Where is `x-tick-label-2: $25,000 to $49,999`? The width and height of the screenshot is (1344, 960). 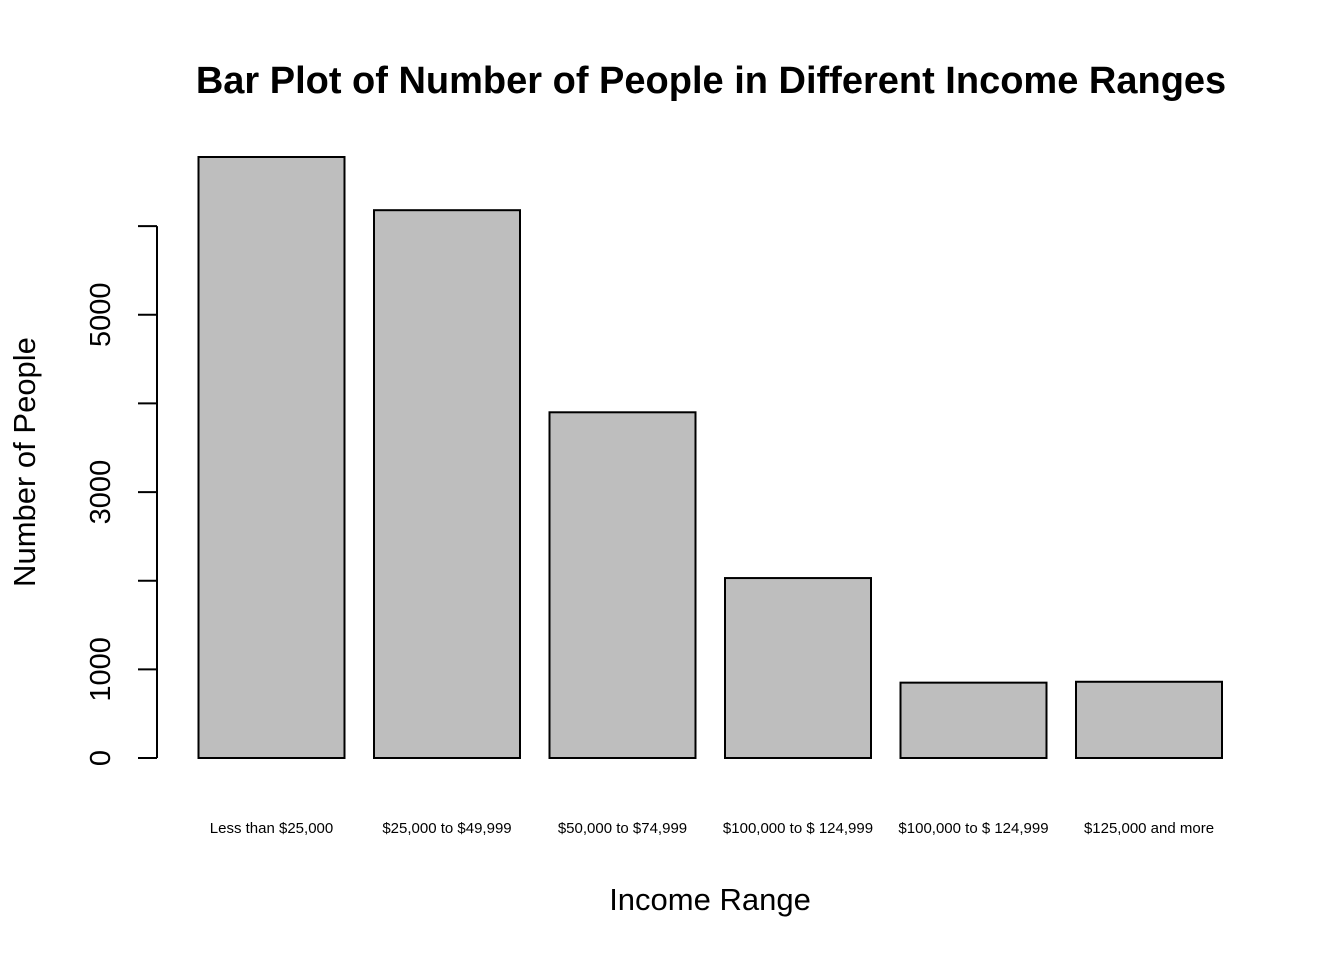 x-tick-label-2: $25,000 to $49,999 is located at coordinates (446, 828).